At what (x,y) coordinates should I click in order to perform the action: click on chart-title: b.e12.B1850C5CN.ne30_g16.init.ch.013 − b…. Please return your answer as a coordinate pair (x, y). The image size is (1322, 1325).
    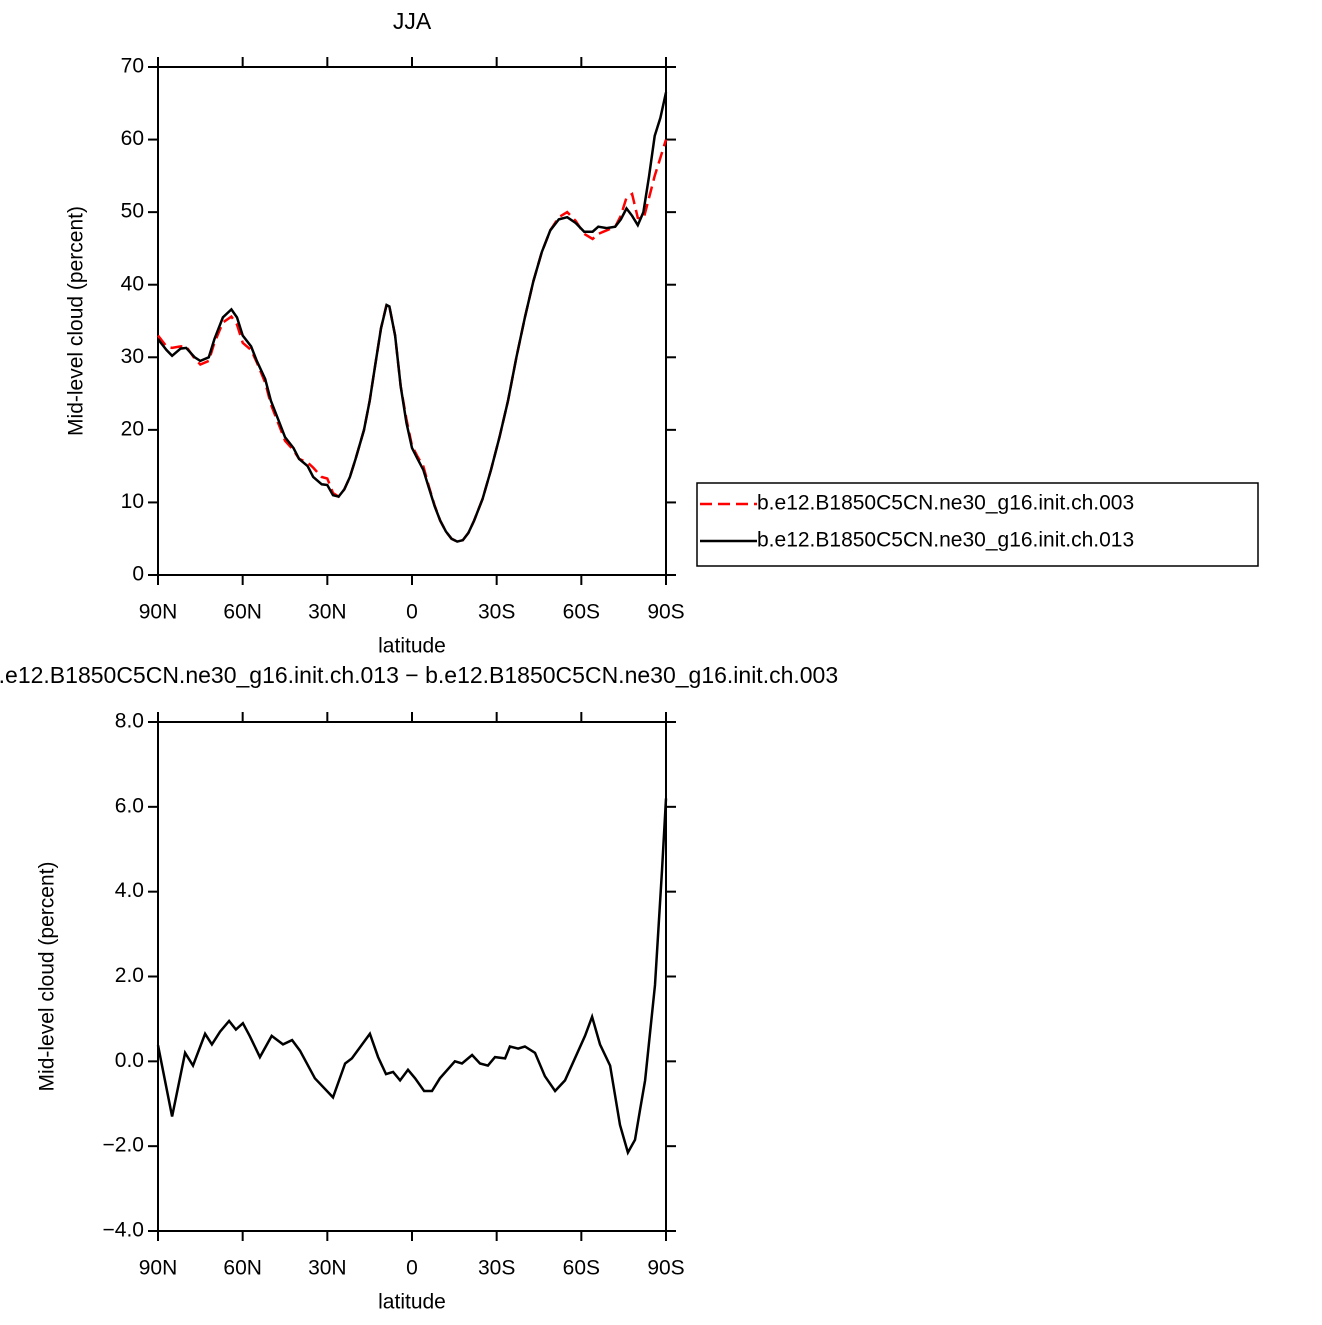
    Looking at the image, I should click on (419, 675).